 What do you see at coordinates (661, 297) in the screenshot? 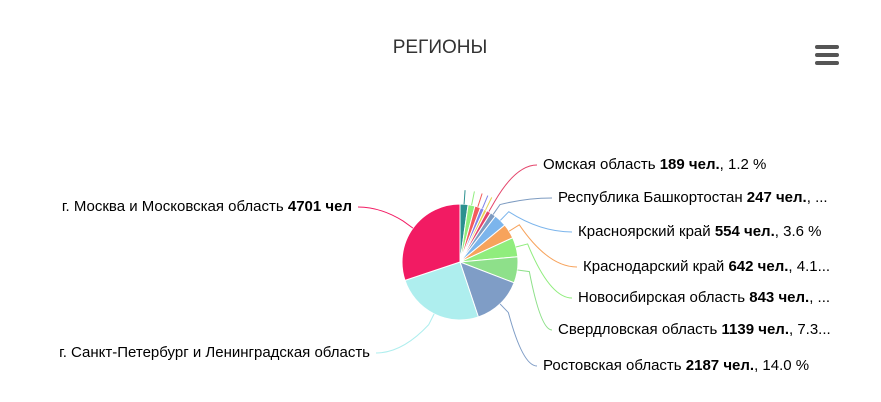
I see `label-name: Новосибирская область` at bounding box center [661, 297].